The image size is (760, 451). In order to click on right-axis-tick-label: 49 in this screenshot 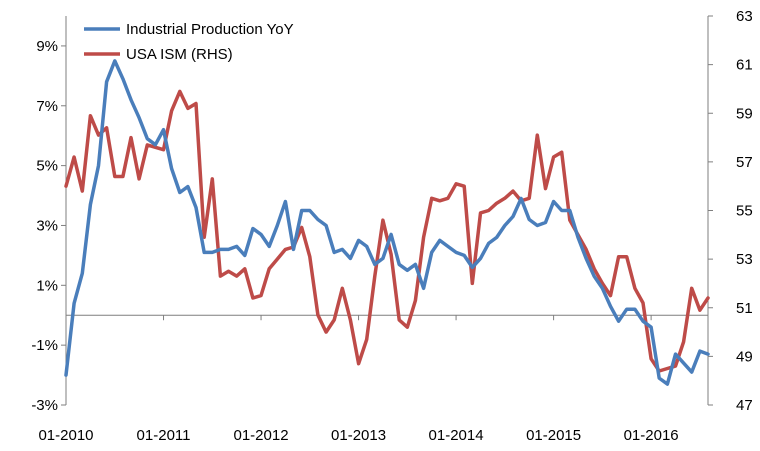, I will do `click(744, 356)`.